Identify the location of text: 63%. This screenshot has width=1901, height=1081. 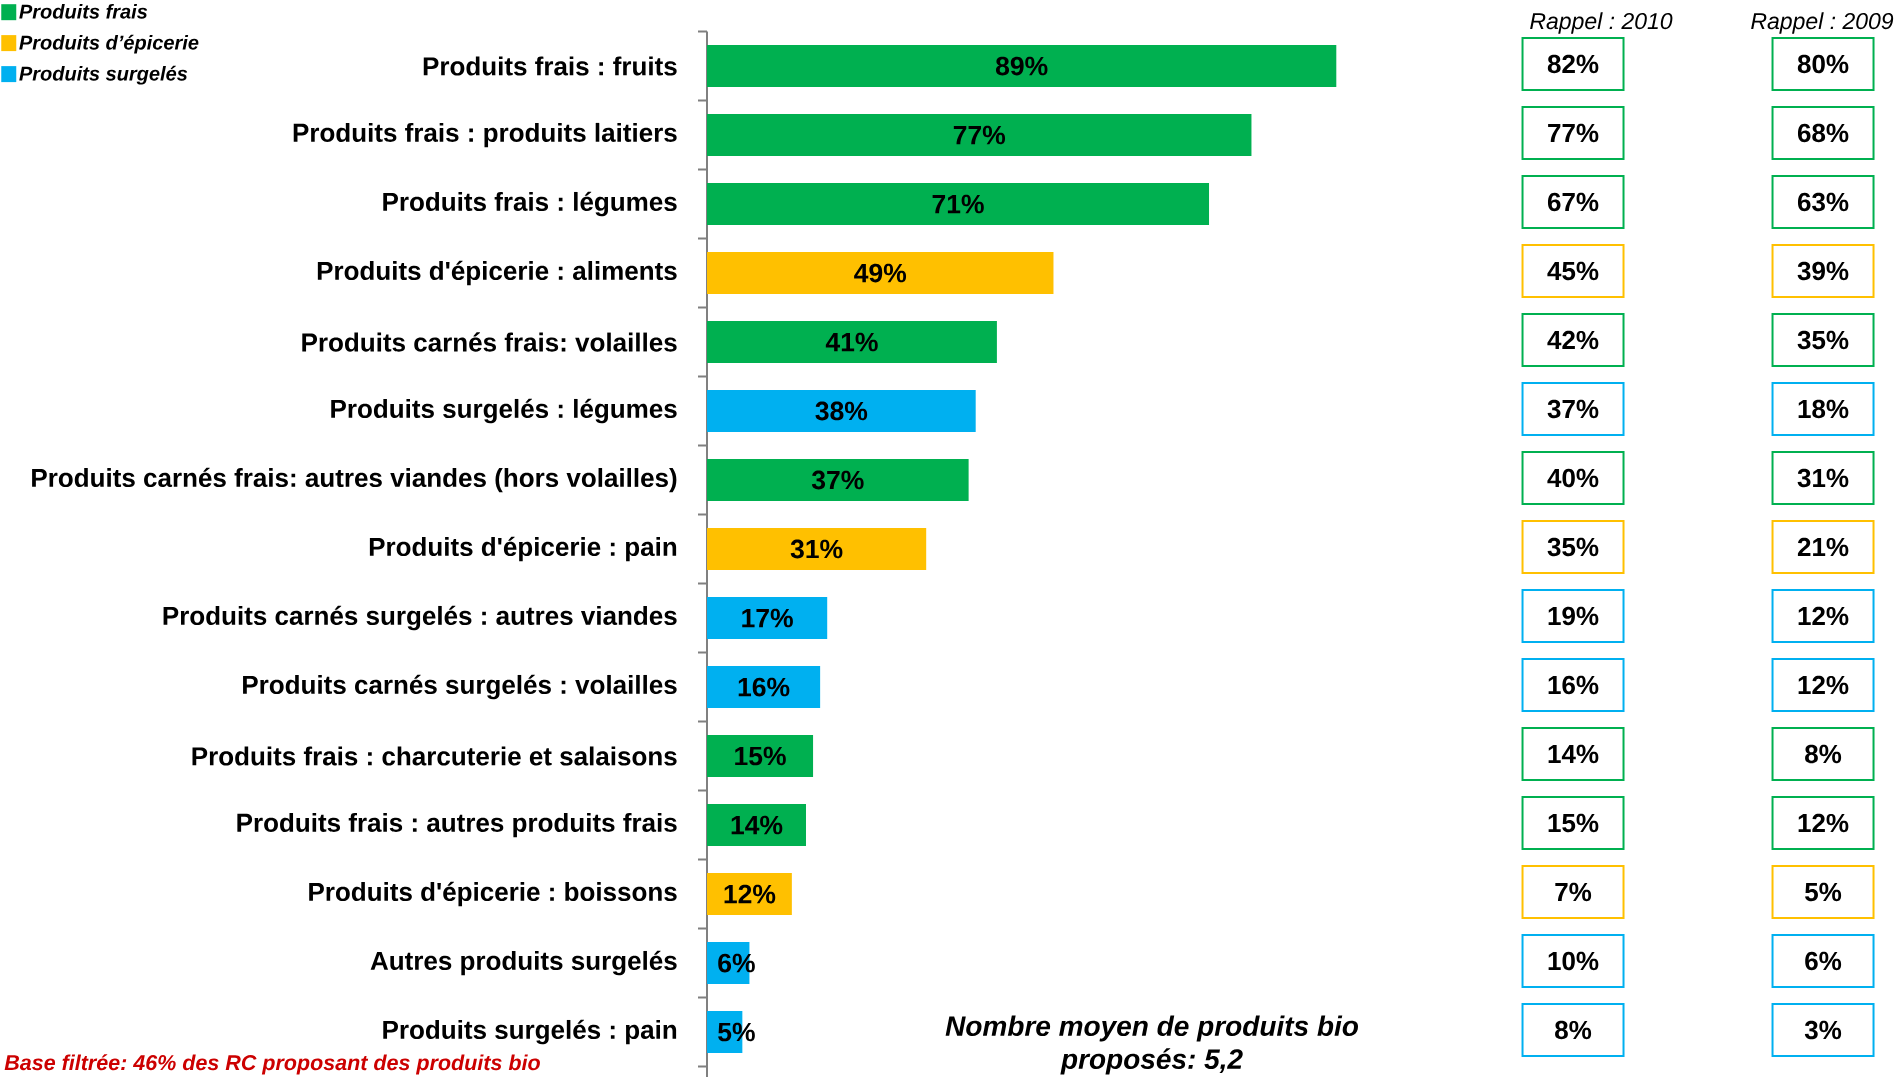
(1823, 202).